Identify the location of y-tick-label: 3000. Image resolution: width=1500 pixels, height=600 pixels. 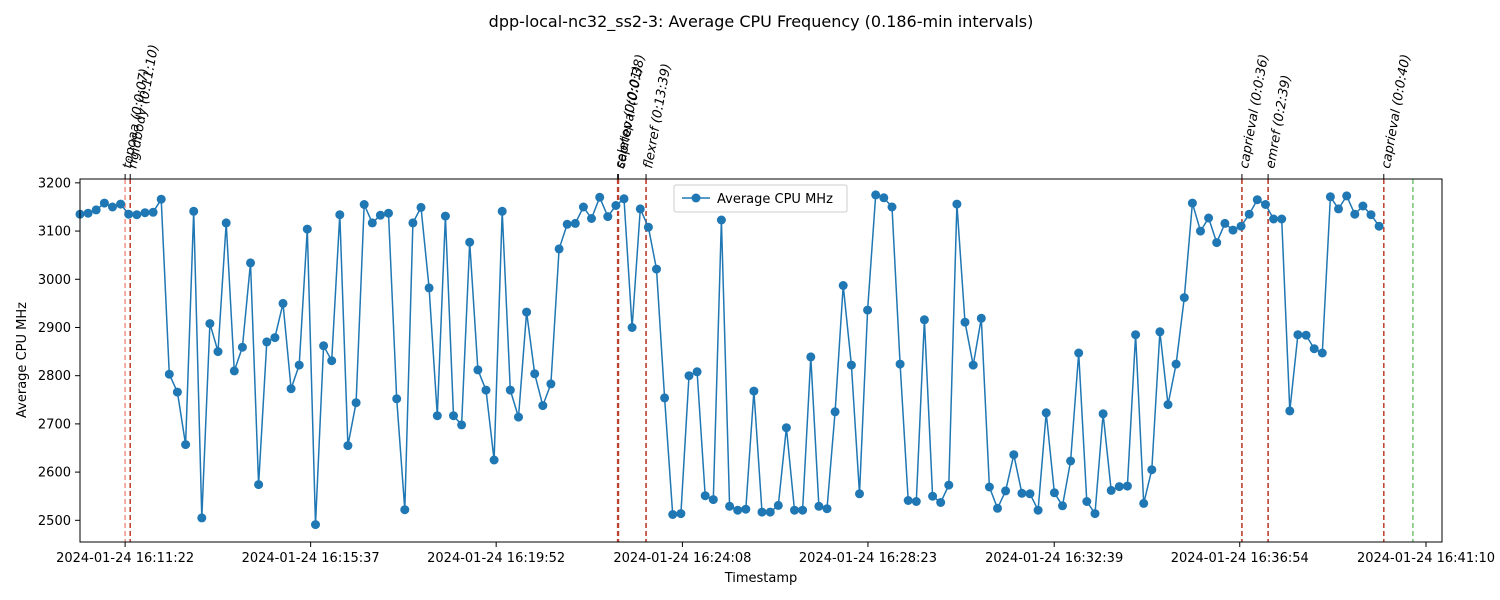
(54, 280).